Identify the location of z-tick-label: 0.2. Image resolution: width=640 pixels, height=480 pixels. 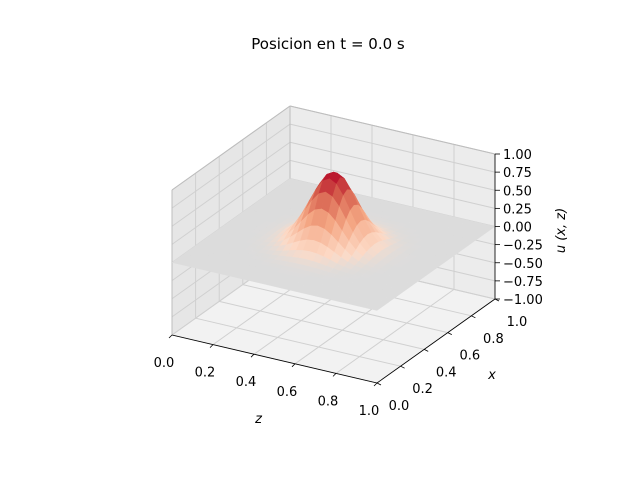
(205, 373).